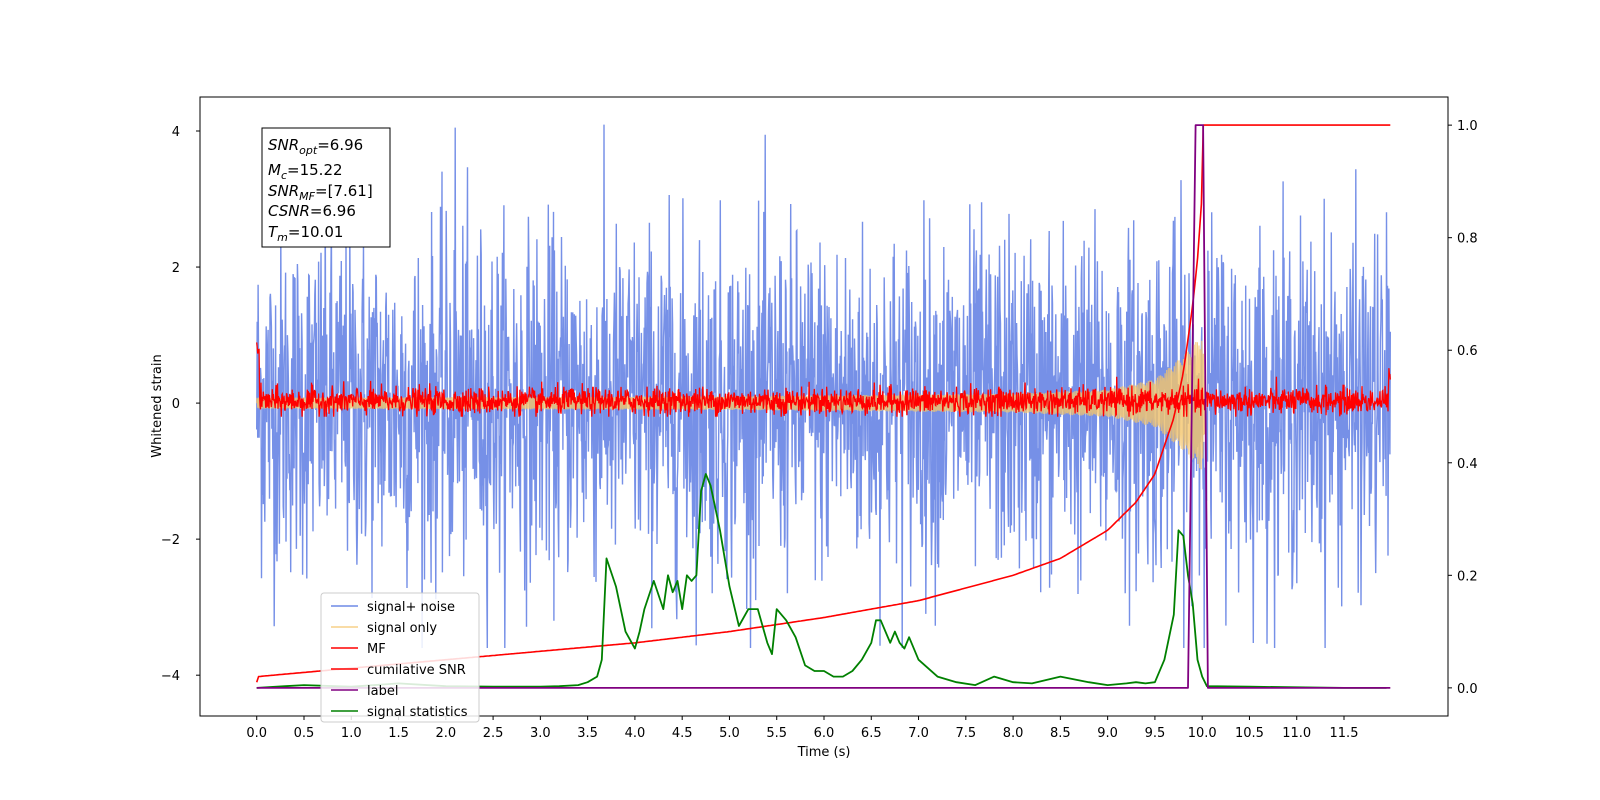 The image size is (1600, 800). I want to click on y-tick-label: −4, so click(170, 676).